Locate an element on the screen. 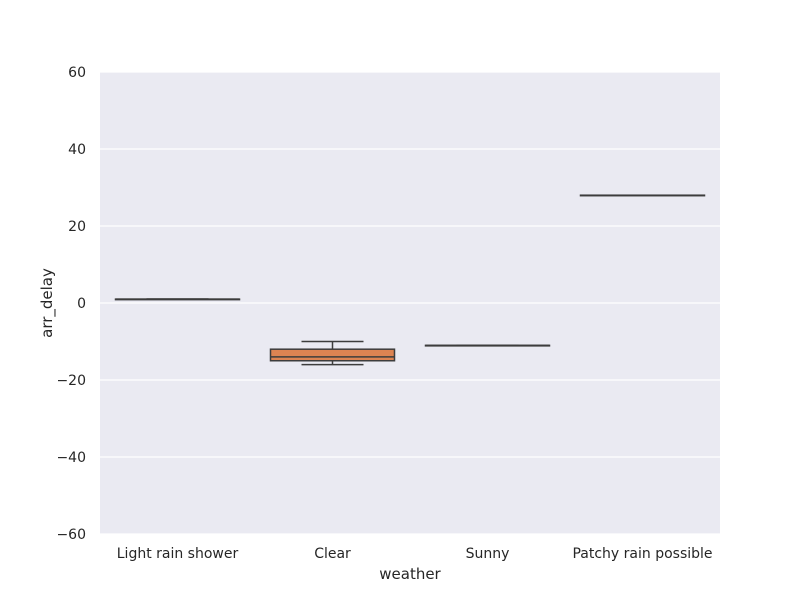 The image size is (800, 600). y-axis-label: arr_delay is located at coordinates (47, 303).